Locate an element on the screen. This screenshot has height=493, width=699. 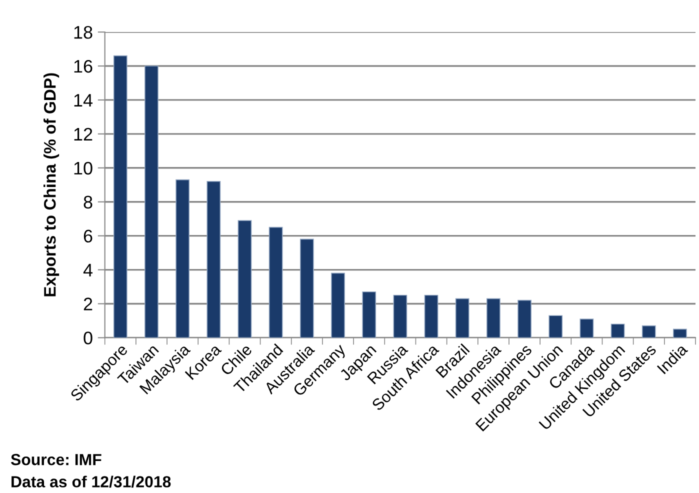
y-tick-label: 8 is located at coordinates (88, 202).